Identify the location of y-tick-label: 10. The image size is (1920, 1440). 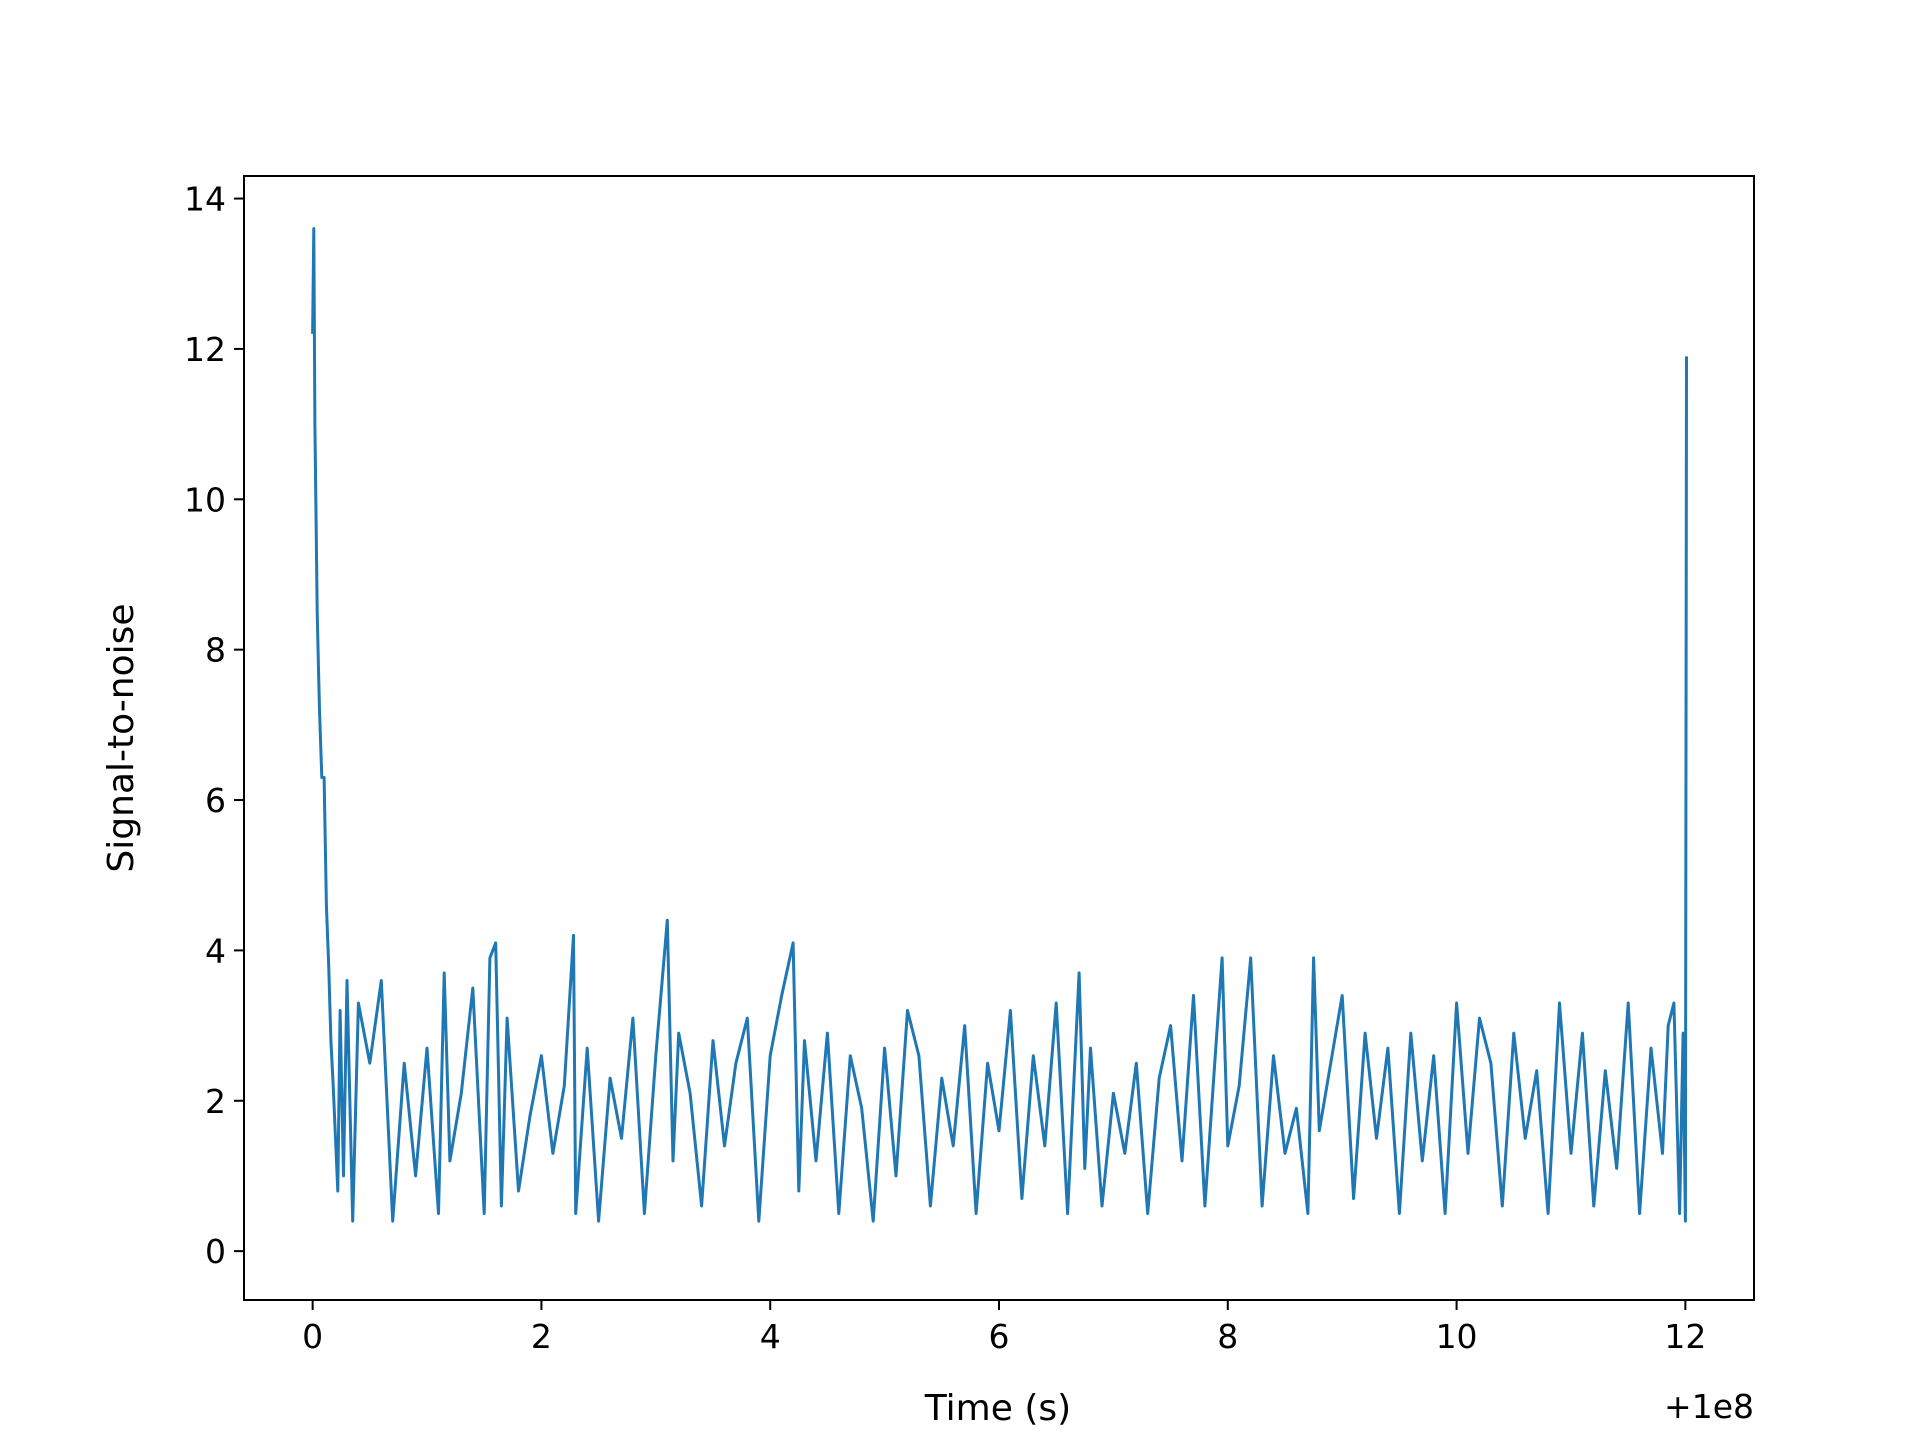
(205, 499).